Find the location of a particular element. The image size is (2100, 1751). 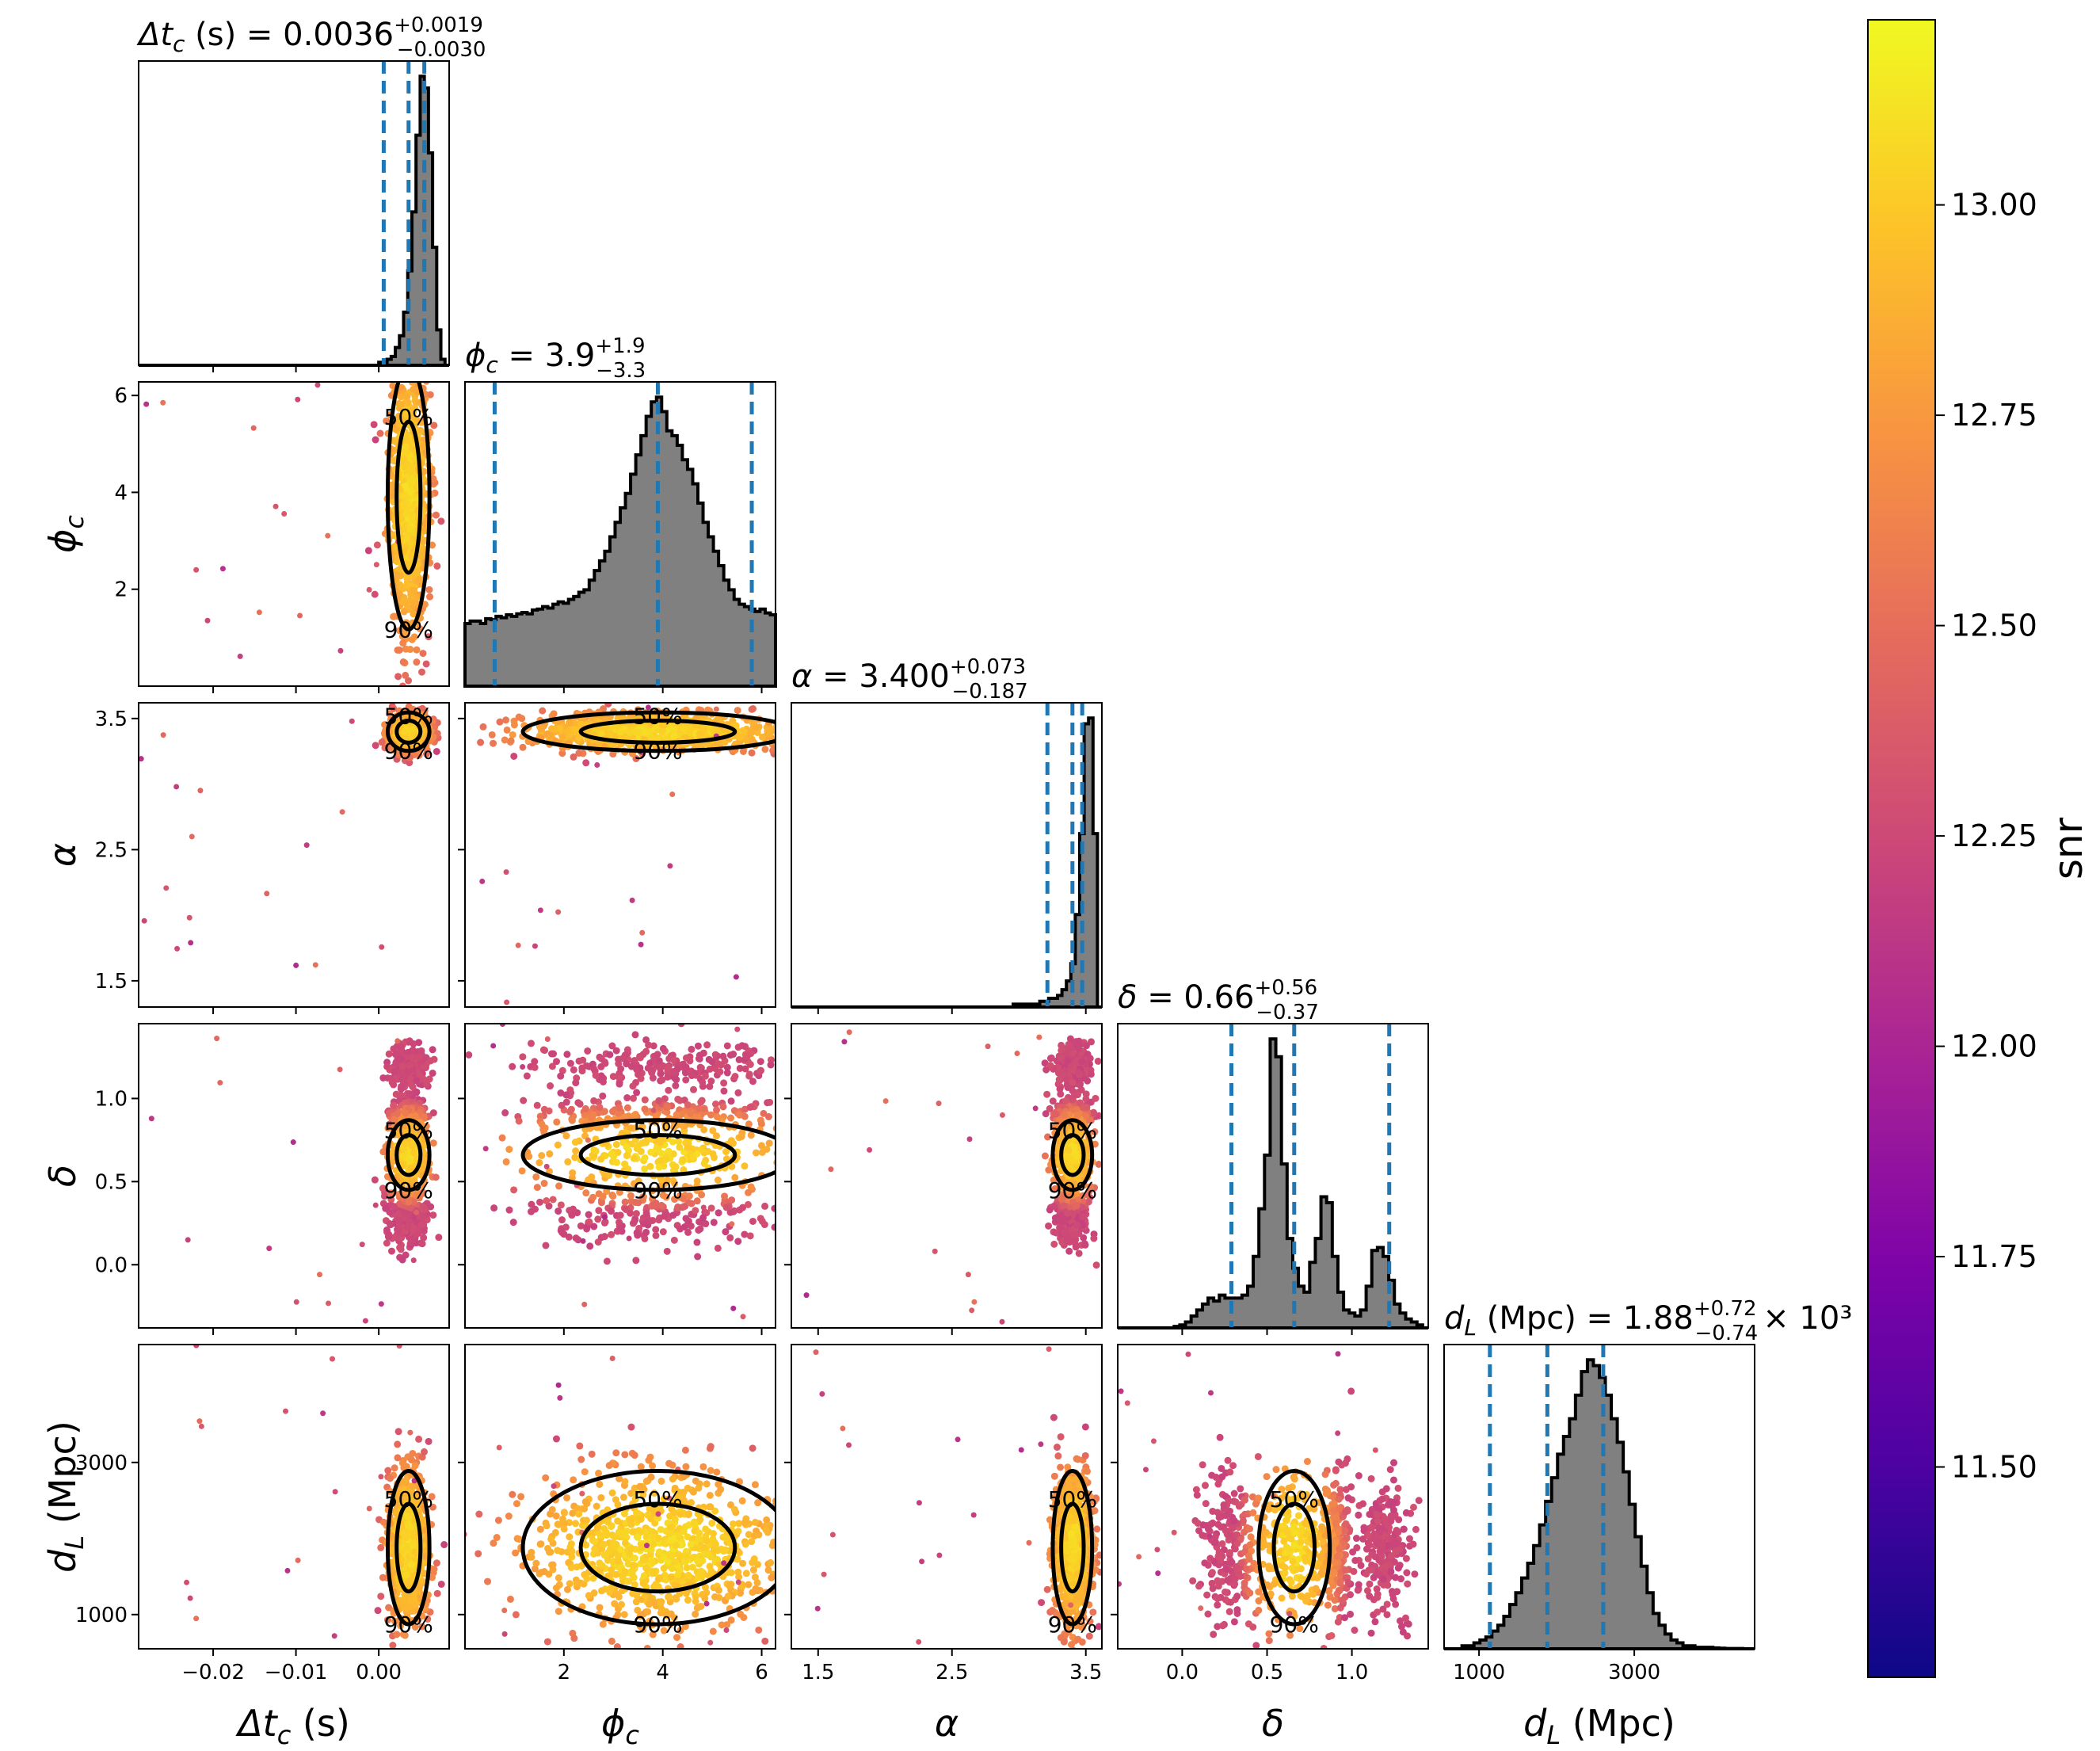

y-tick-label: 3.5 is located at coordinates (111, 719).